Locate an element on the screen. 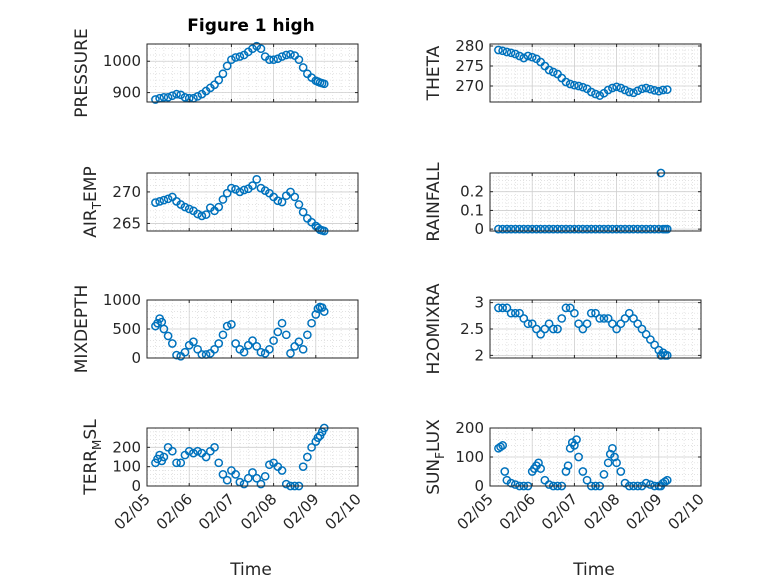 The image size is (778, 583). axes-background is located at coordinates (595, 202).